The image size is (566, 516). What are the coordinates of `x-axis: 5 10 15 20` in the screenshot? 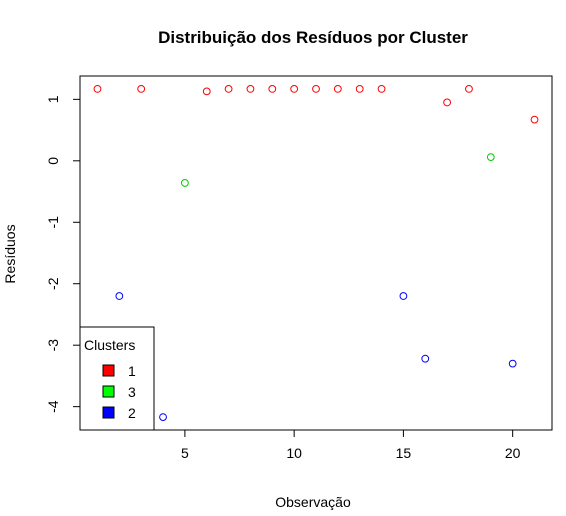 It's located at (351, 445).